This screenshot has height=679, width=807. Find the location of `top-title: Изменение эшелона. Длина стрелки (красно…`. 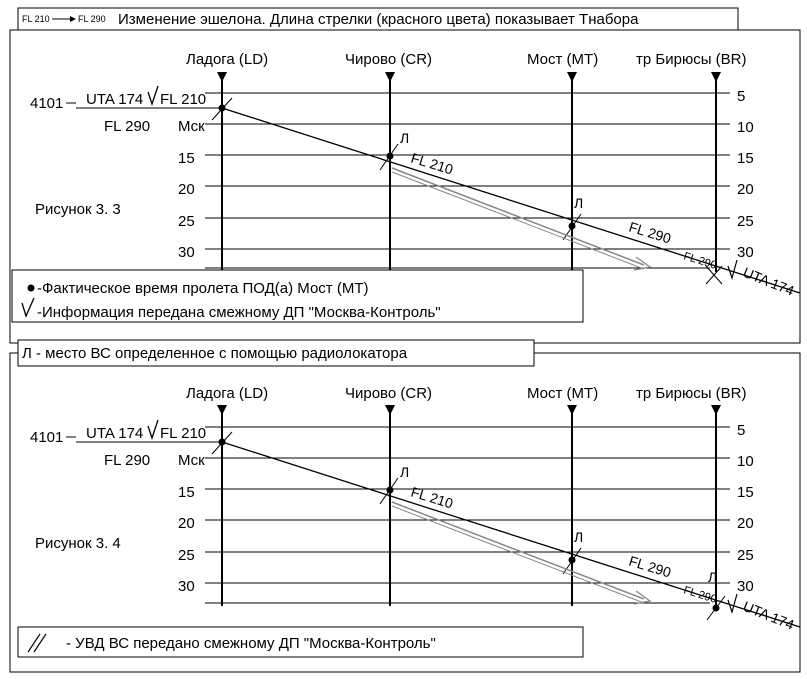

top-title: Изменение эшелона. Длина стрелки (красно… is located at coordinates (378, 19).